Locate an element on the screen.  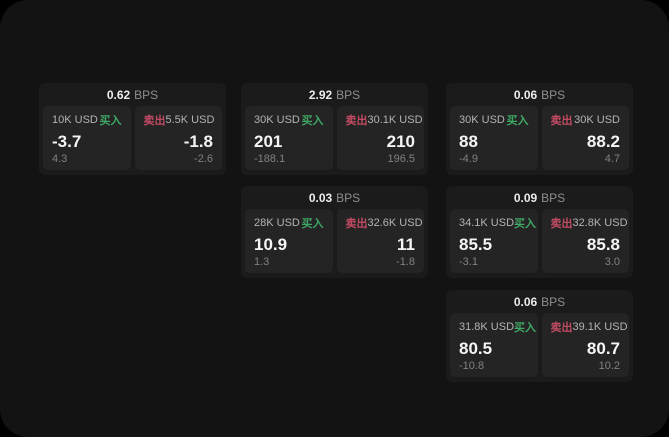
sell-panel-header: 卖出 30.1K USD is located at coordinates (384, 120).